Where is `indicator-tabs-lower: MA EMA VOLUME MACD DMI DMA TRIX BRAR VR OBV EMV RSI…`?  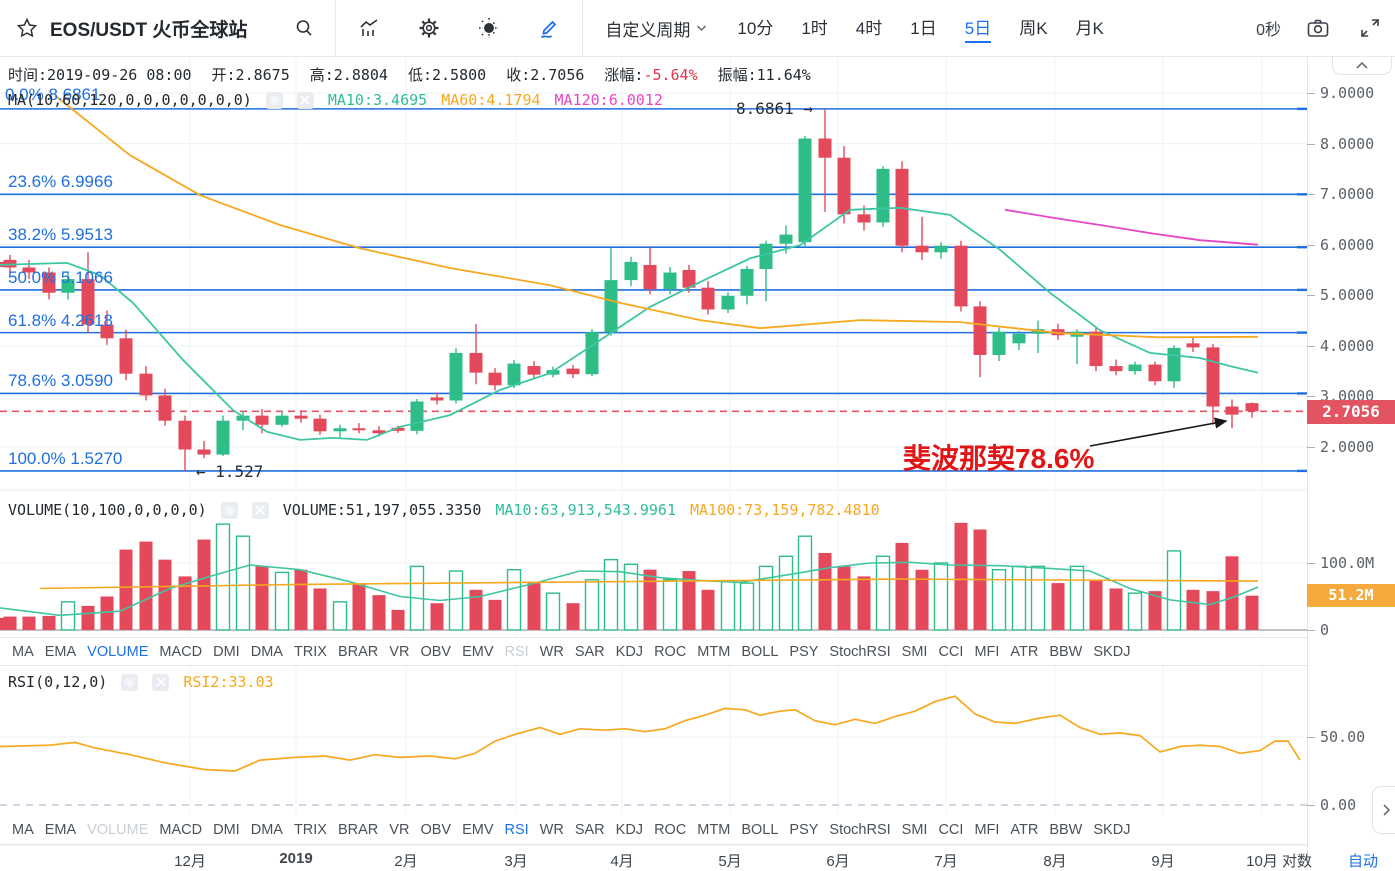
indicator-tabs-lower: MA EMA VOLUME MACD DMI DMA TRIX BRAR VR OBV EMV RSI… is located at coordinates (653, 830).